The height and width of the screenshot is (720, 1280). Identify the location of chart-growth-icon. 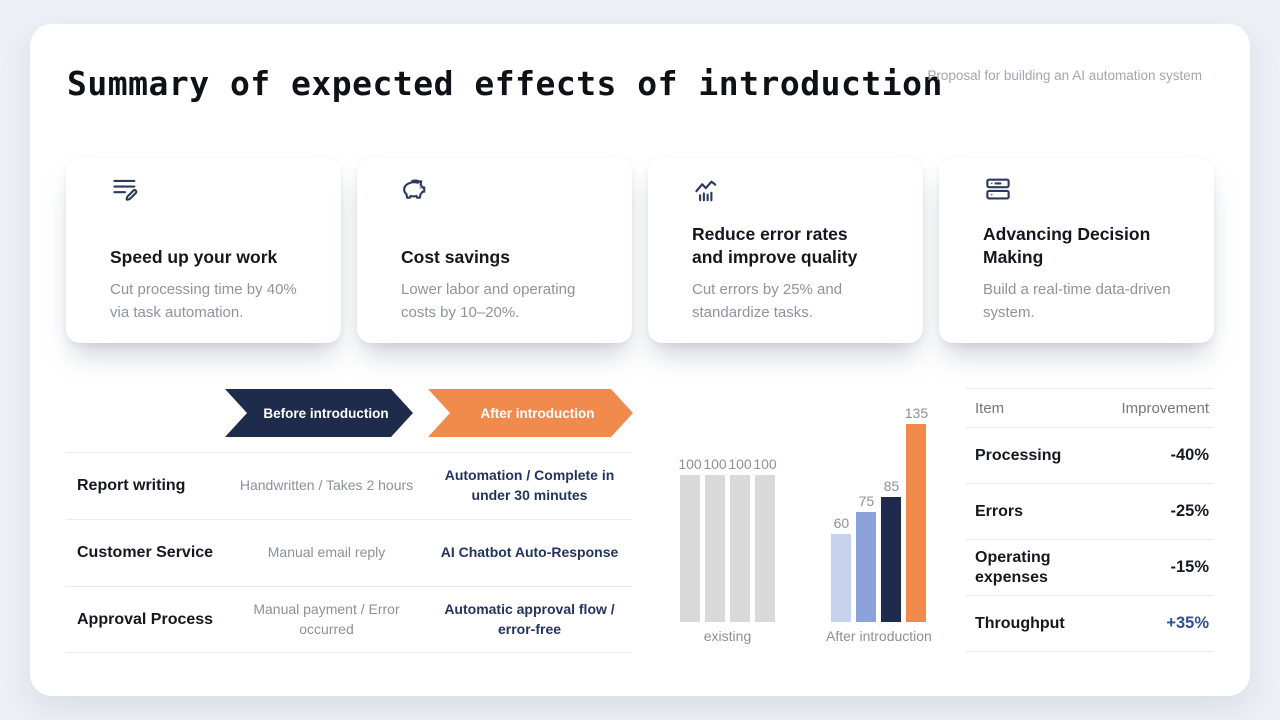
(707, 189).